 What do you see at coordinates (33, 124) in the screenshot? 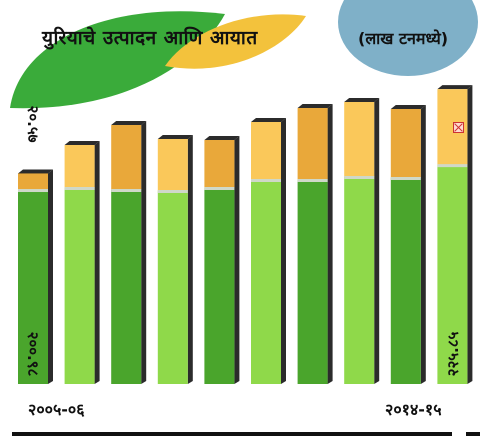
I see `first-import-label: २०.५७` at bounding box center [33, 124].